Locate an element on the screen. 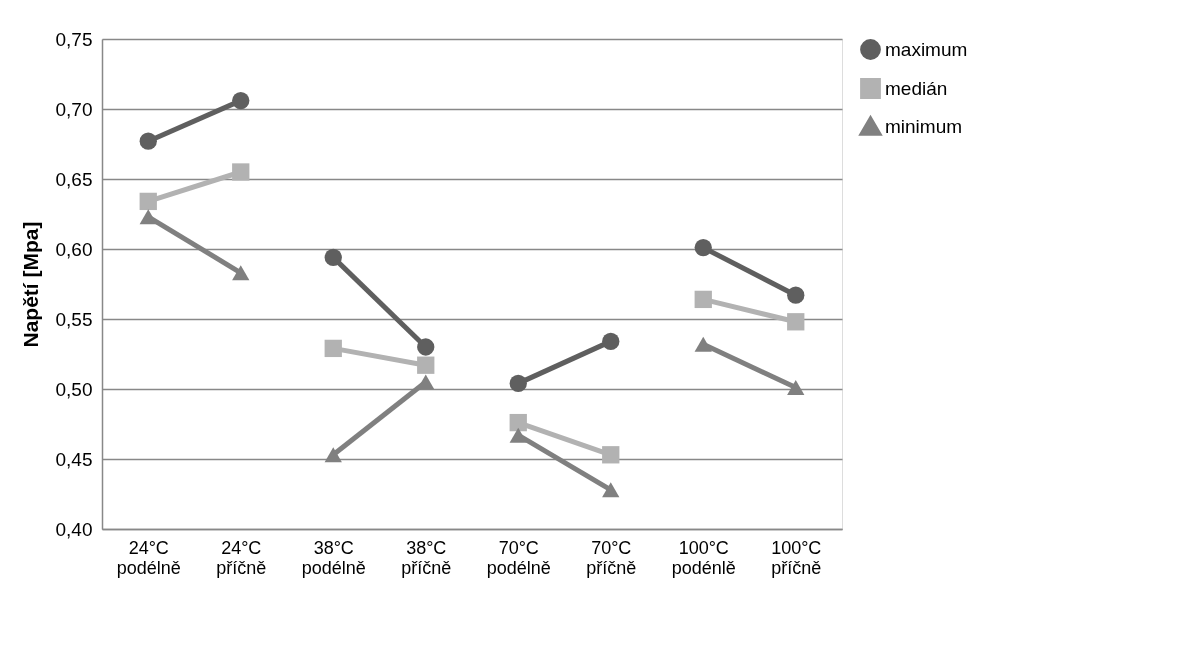  x-tick-label: 38°C podélně is located at coordinates (333, 557).